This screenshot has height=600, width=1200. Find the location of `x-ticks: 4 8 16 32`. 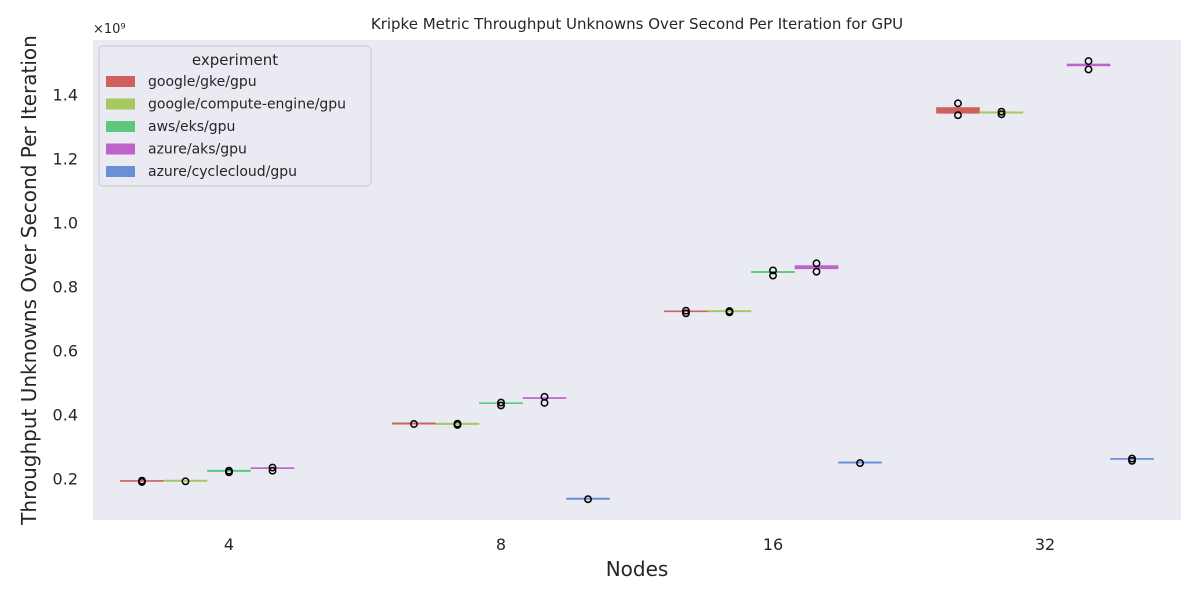

x-ticks: 4 8 16 32 is located at coordinates (639, 544).